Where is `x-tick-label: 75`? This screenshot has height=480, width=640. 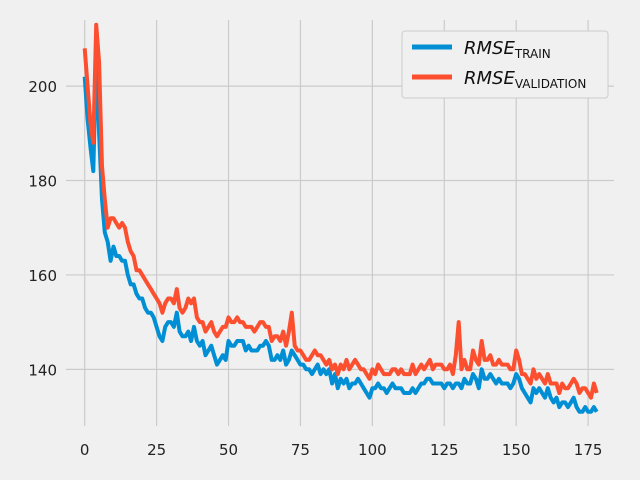
x-tick-label: 75 is located at coordinates (300, 450).